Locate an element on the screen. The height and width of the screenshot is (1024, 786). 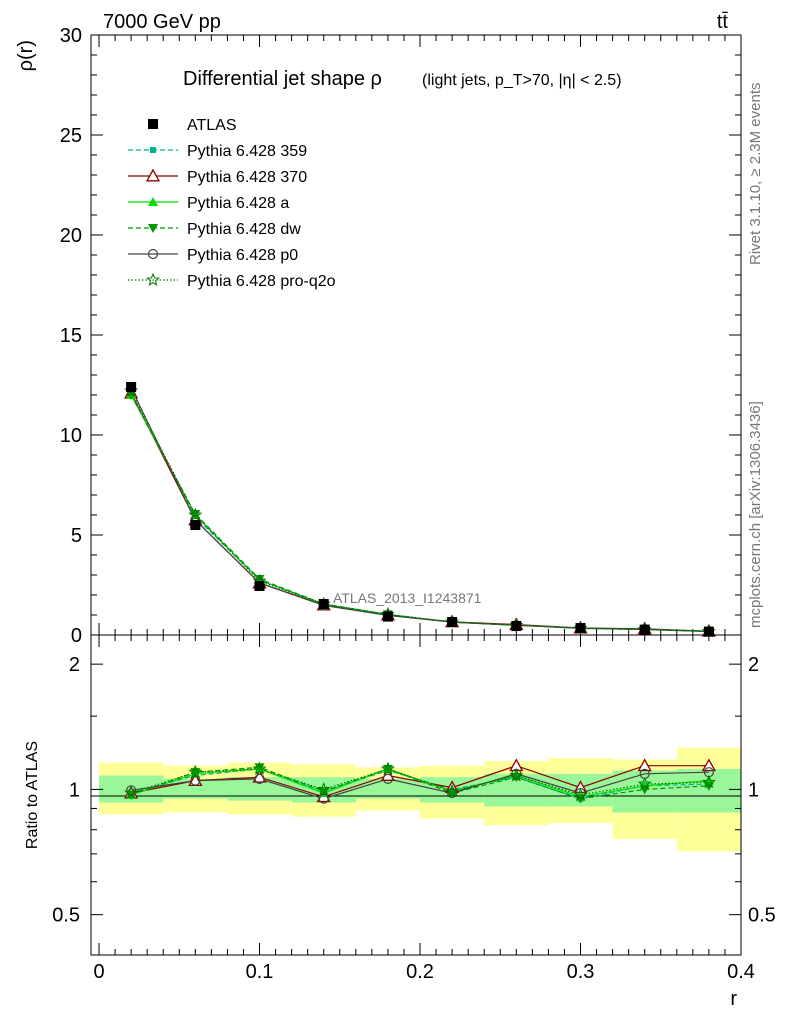
x-tick-label: 0.4 is located at coordinates (741, 972).